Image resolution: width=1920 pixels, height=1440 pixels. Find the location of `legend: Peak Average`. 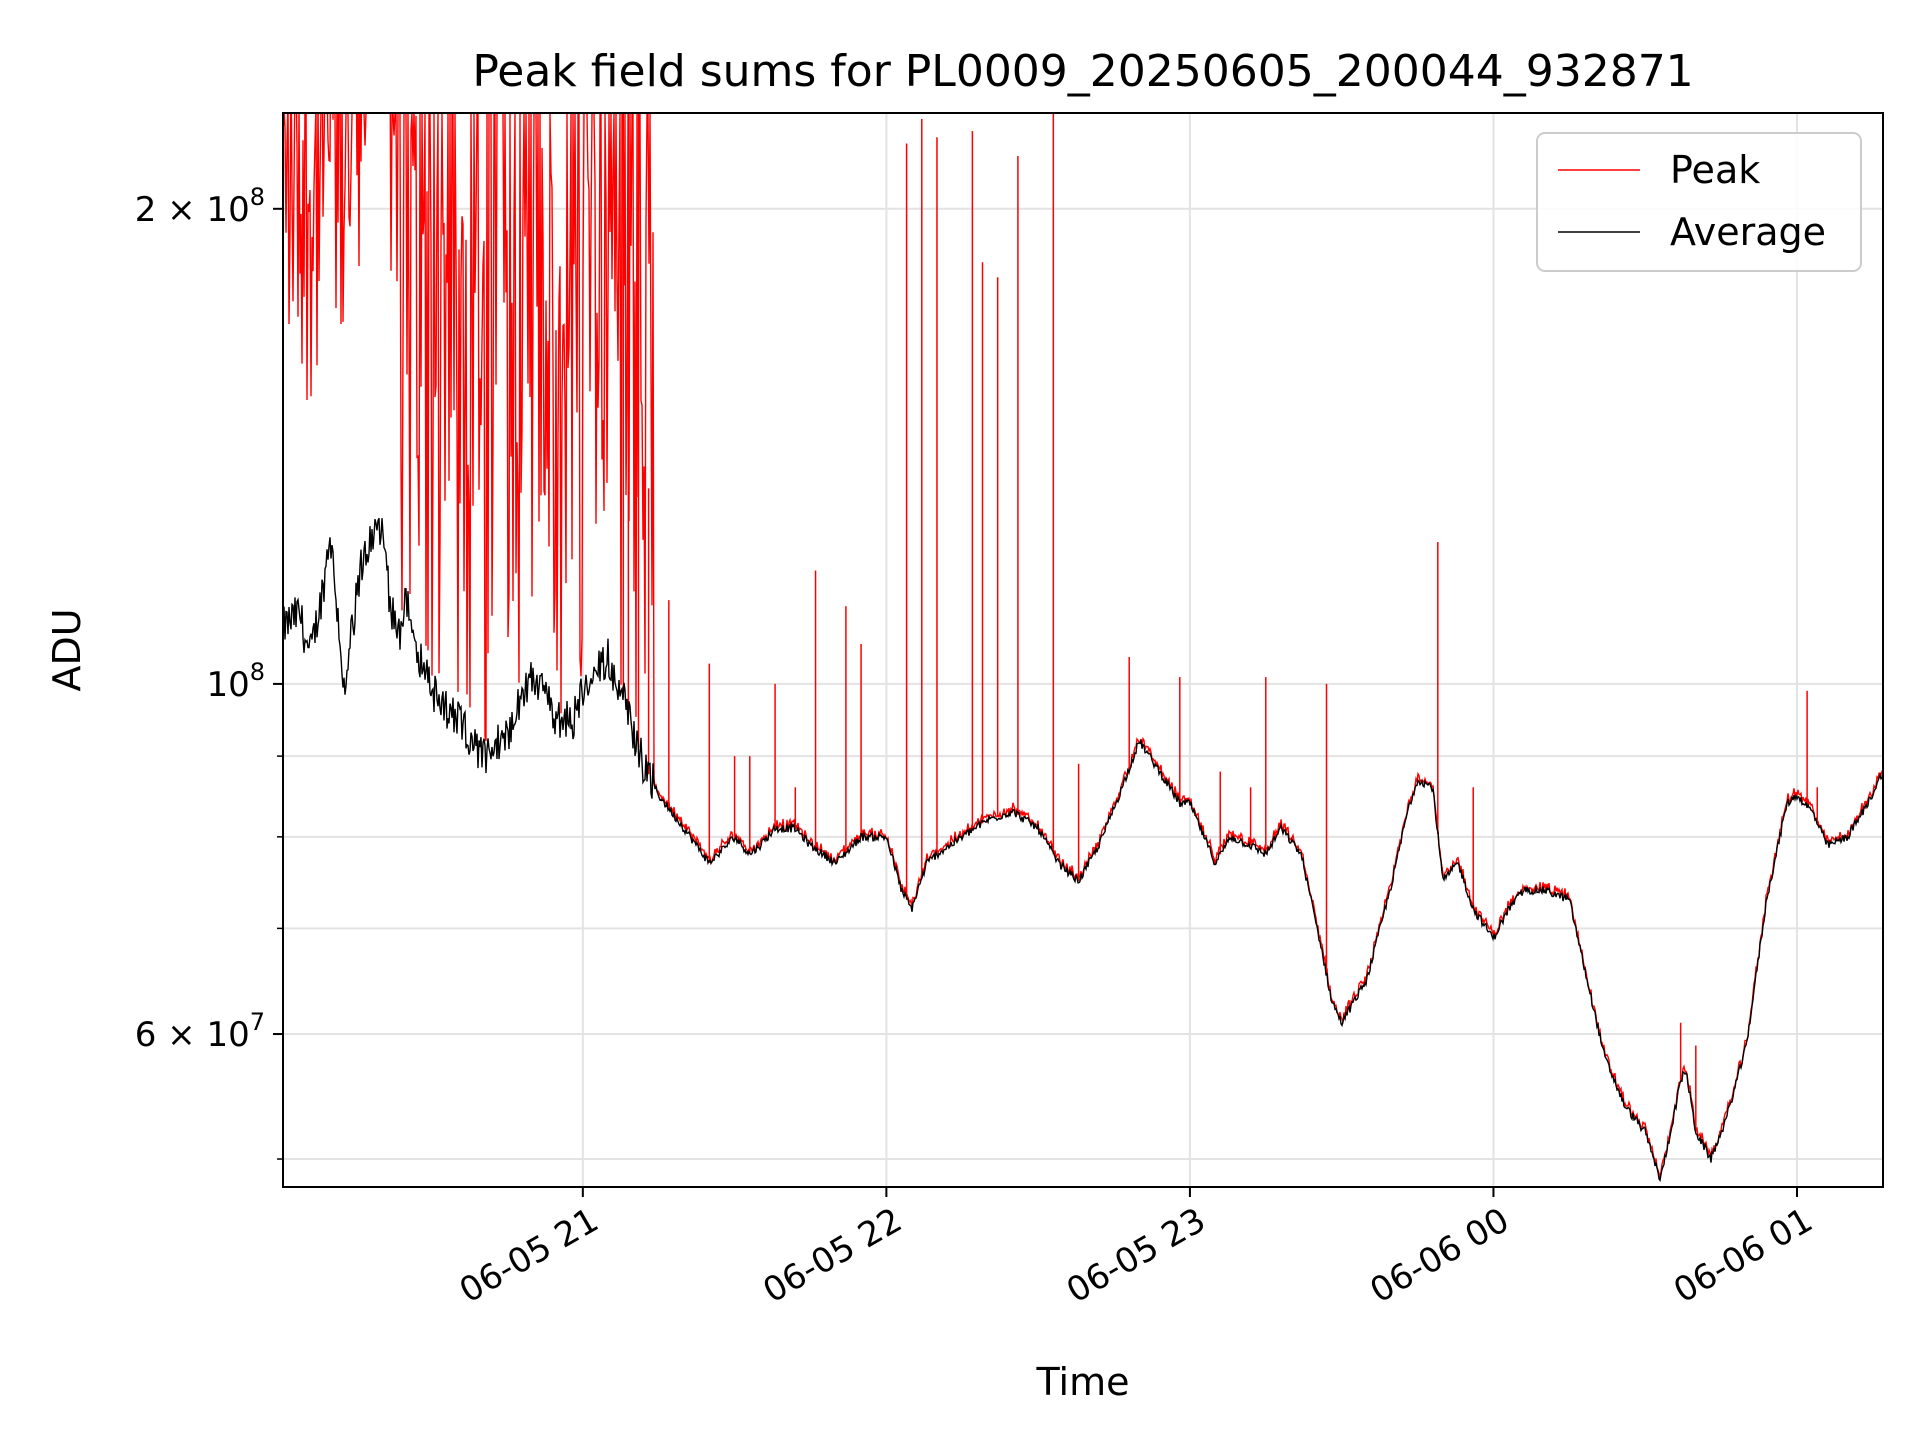

legend: Peak Average is located at coordinates (1699, 202).